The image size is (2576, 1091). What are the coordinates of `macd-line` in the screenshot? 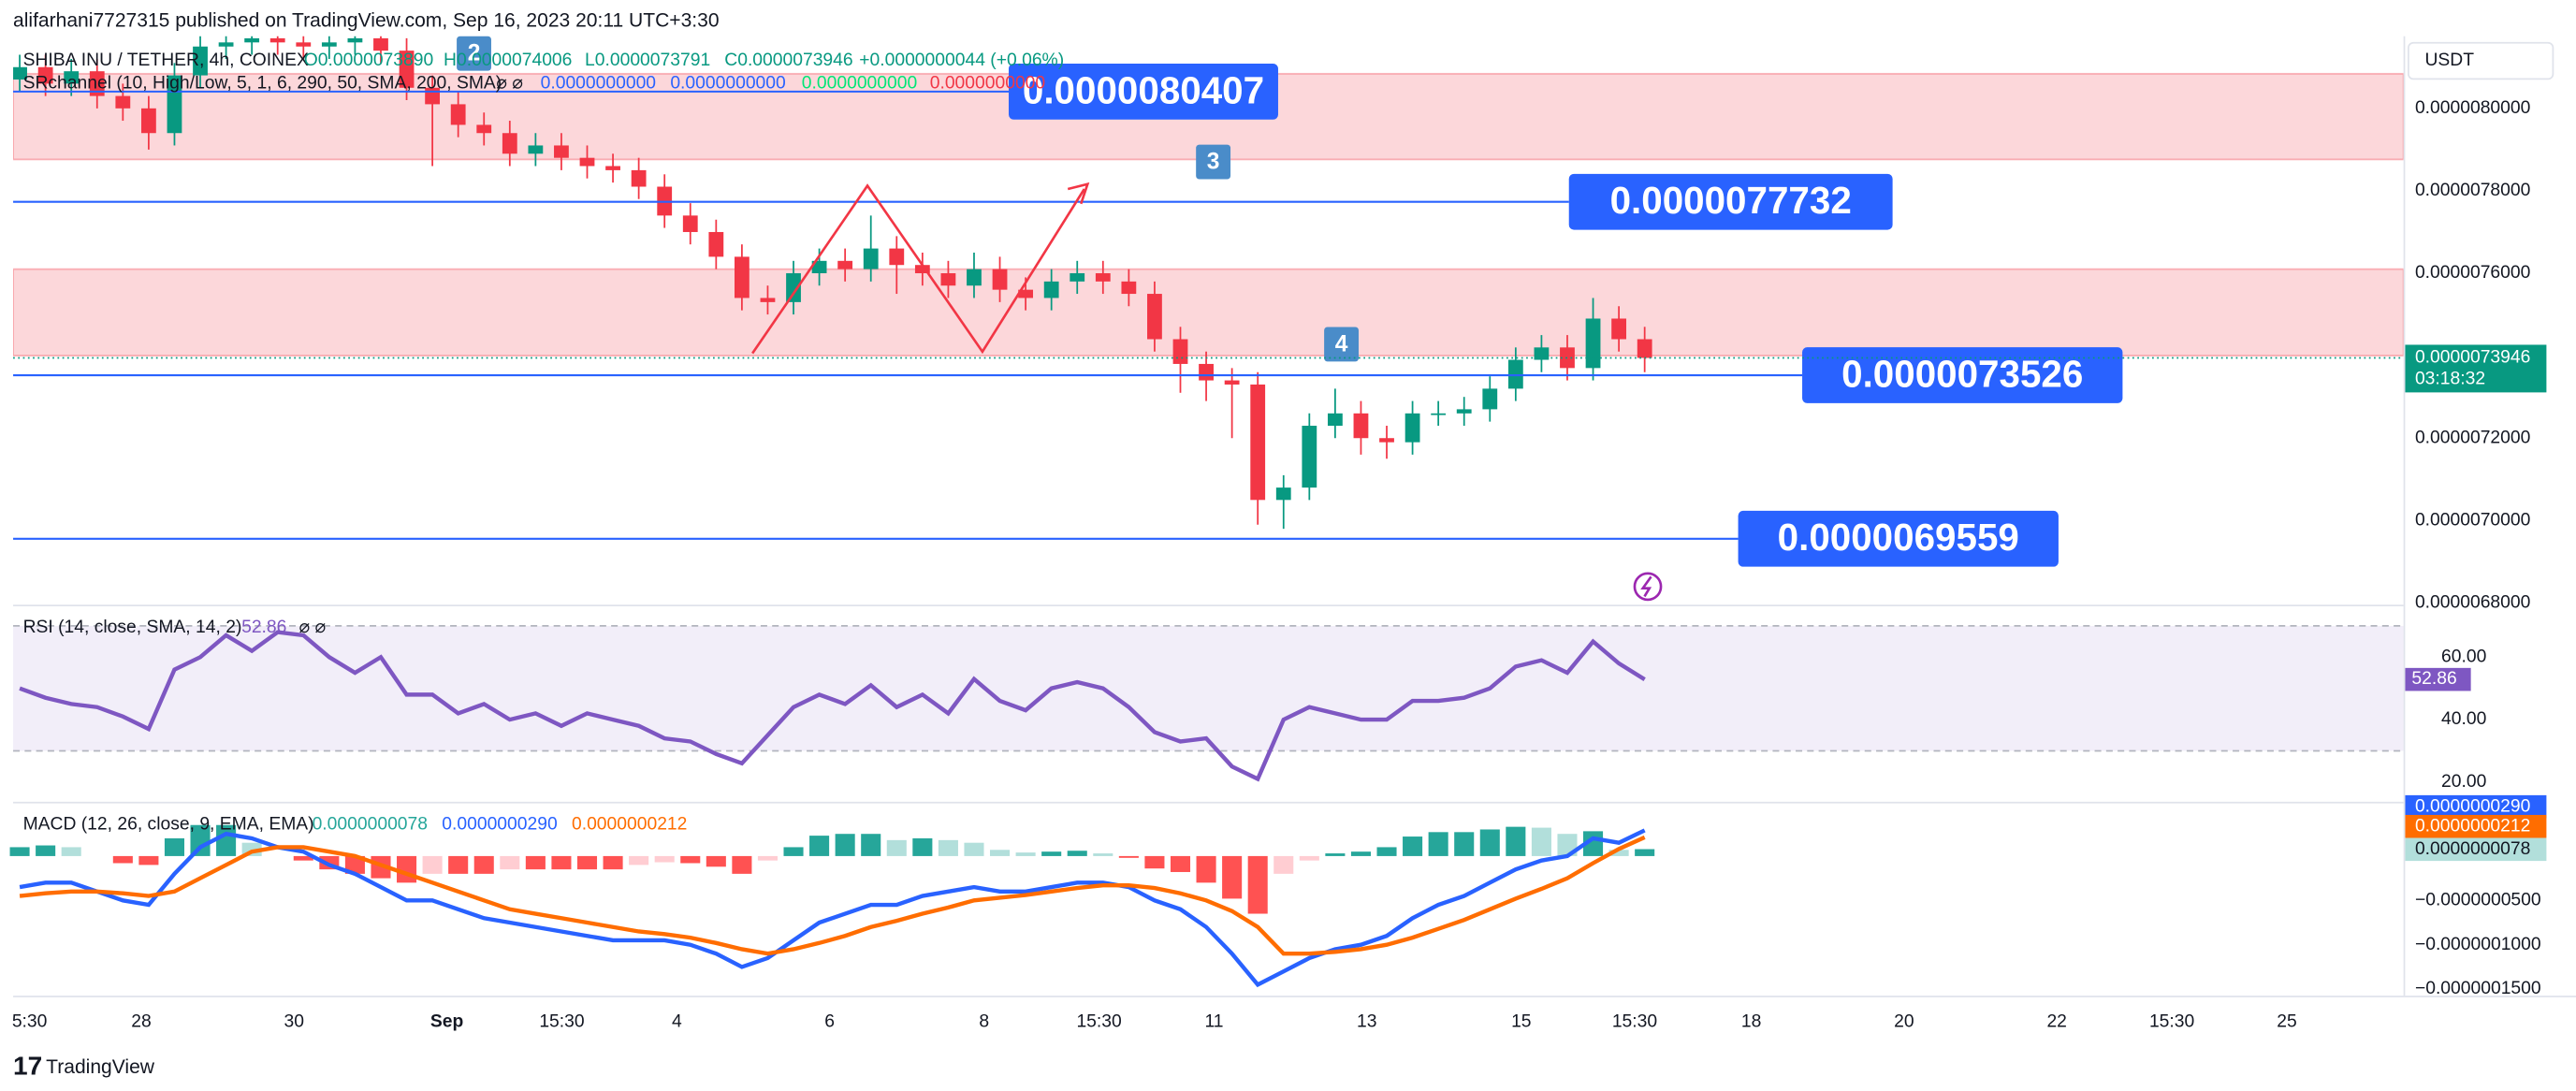 It's located at (832, 895).